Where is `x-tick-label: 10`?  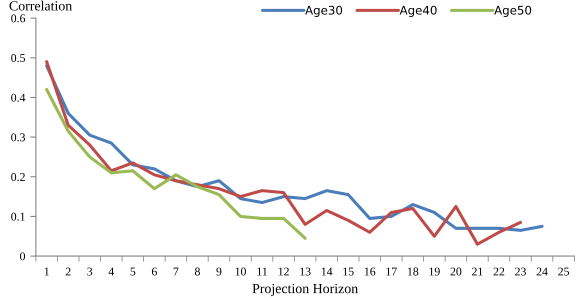
x-tick-label: 10 is located at coordinates (241, 272).